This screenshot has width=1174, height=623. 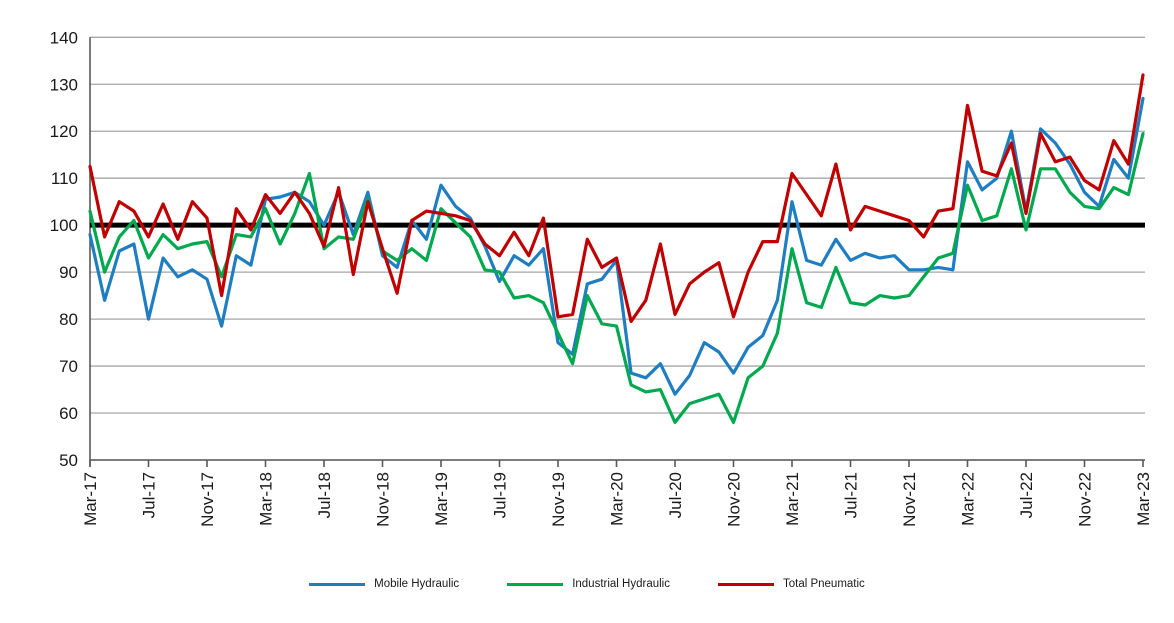 I want to click on legend-item-mobile-hydraulic: Mobile Hydraulic, so click(x=384, y=584).